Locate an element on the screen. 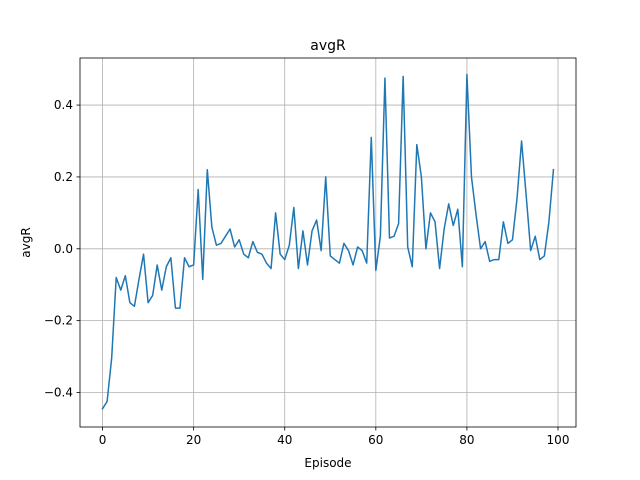 This screenshot has width=640, height=480. x-axis-label: Episode is located at coordinates (327, 463).